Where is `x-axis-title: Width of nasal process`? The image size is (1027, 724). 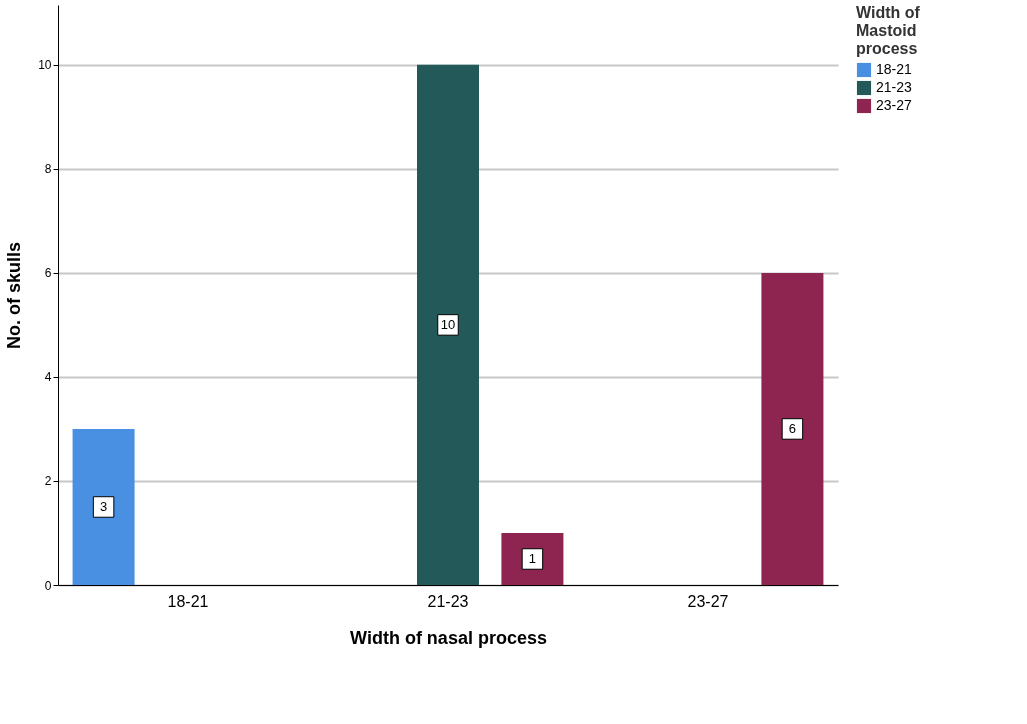
x-axis-title: Width of nasal process is located at coordinates (448, 637).